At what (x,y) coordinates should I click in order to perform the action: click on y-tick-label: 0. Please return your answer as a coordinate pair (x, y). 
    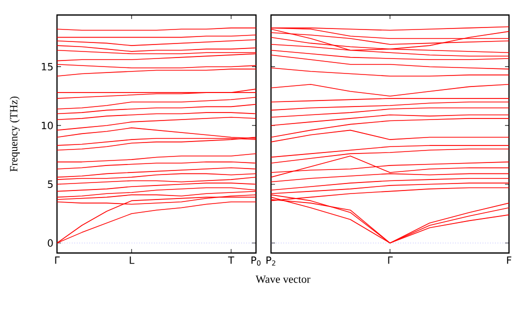
    Looking at the image, I should click on (50, 243).